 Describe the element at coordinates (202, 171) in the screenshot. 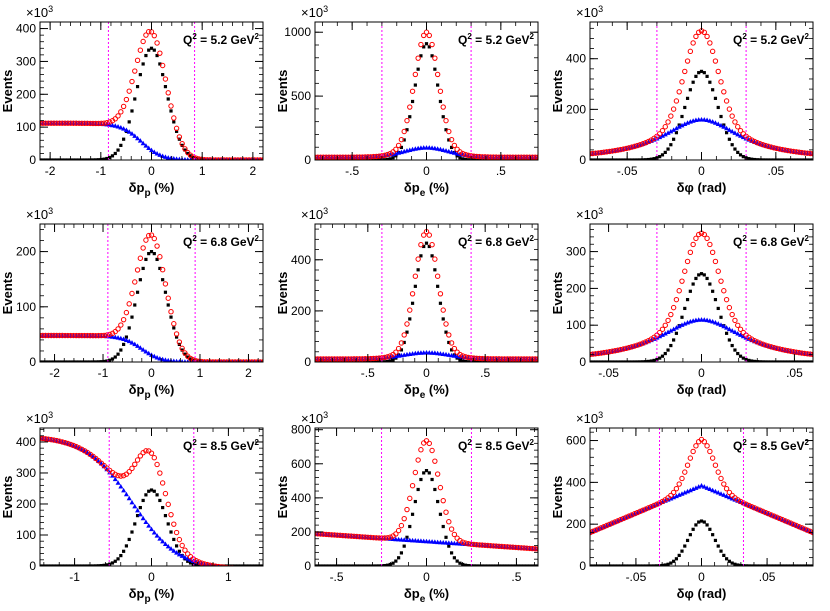

I see `x-tick-label: 1` at that location.